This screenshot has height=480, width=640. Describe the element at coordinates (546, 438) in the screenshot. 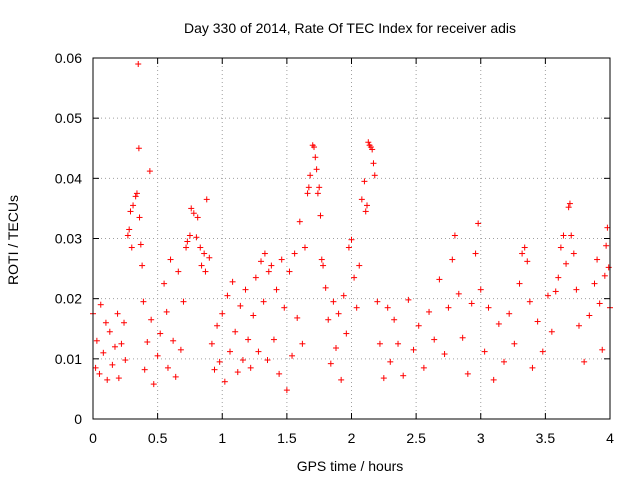

I see `x-tick-label: 3.5` at that location.